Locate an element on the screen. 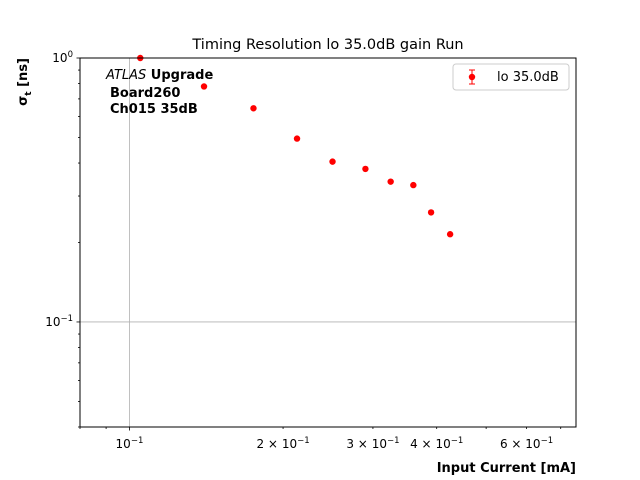 Image resolution: width=640 pixels, height=480 pixels. legend-box is located at coordinates (511, 77).